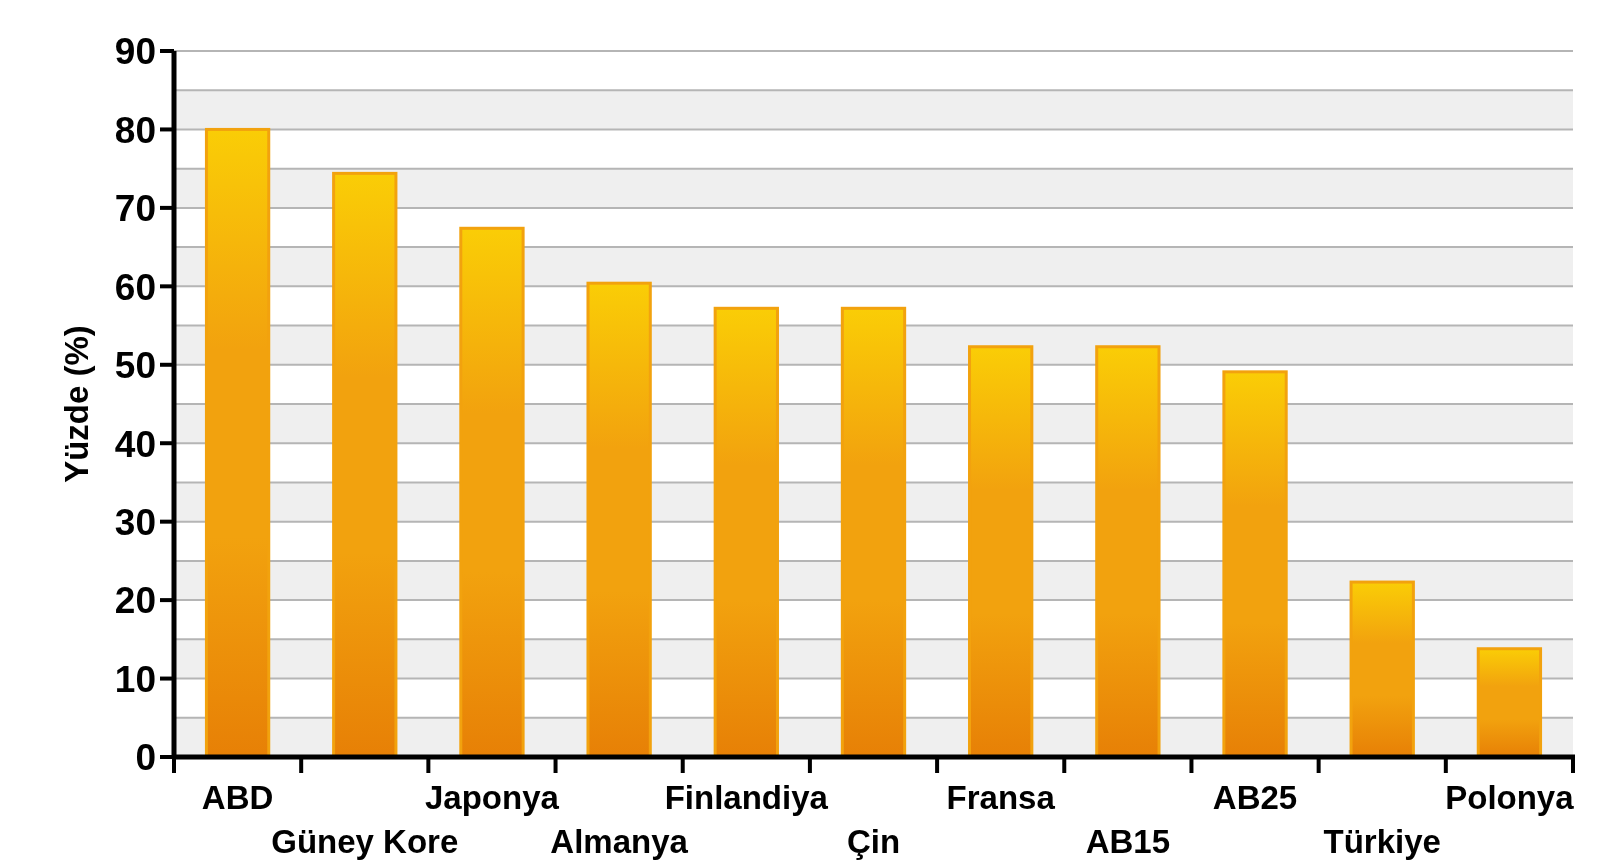 Image resolution: width=1604 pixels, height=864 pixels. Describe the element at coordinates (1510, 797) in the screenshot. I see `x-tick-label: Polonya` at that location.